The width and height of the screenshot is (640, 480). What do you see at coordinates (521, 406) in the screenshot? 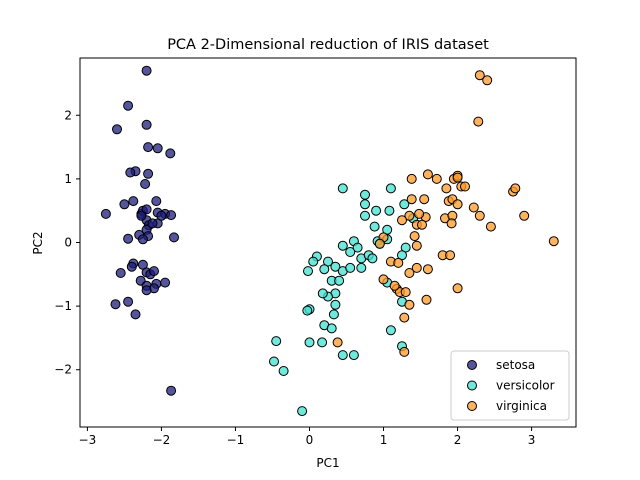
I see `legend-label-virginica: virginica` at bounding box center [521, 406].